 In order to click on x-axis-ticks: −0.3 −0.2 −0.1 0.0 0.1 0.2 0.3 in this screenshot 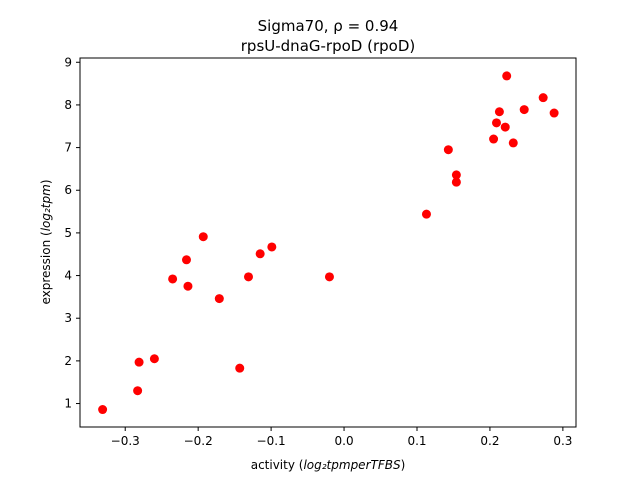, I will do `click(341, 437)`.